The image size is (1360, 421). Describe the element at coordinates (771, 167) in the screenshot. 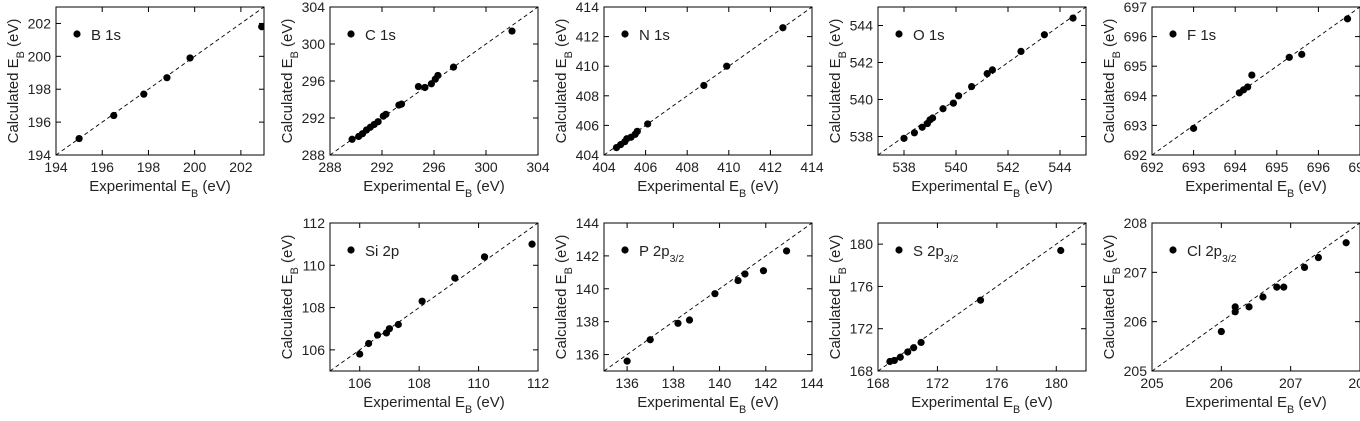

I see `x-tick-label: 412` at that location.